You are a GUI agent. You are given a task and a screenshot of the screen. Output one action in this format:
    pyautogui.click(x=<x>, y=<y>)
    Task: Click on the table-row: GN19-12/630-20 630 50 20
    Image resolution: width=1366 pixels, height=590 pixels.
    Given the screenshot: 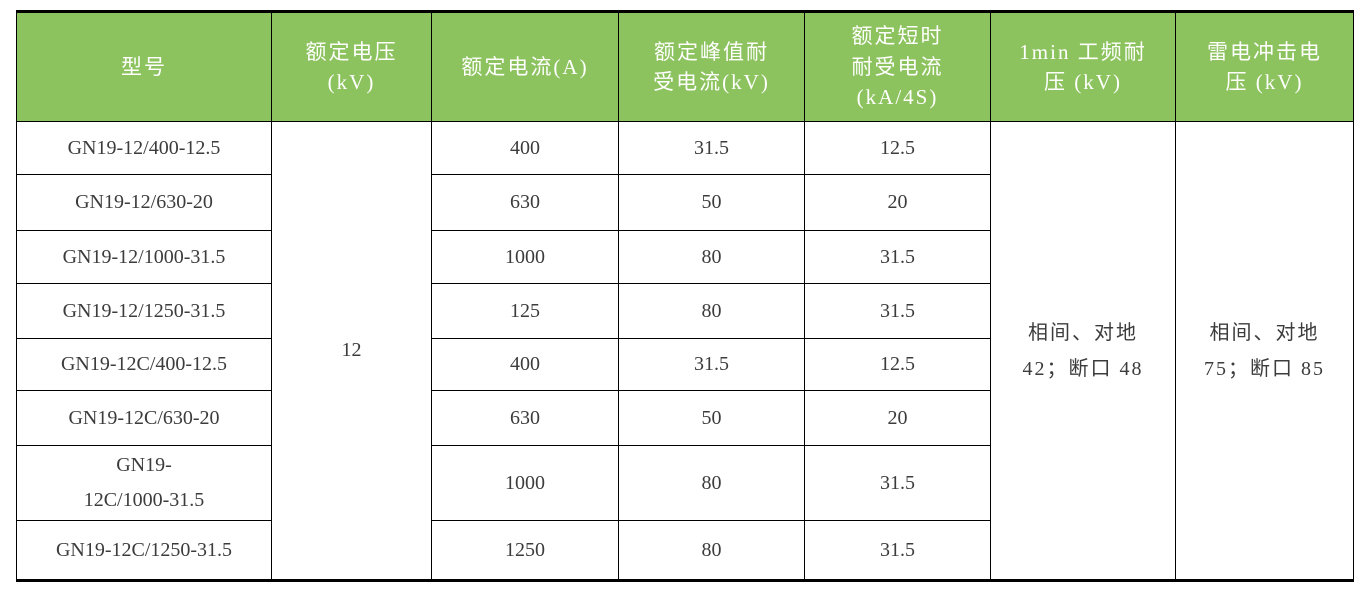 What is the action you would take?
    pyautogui.click(x=685, y=202)
    